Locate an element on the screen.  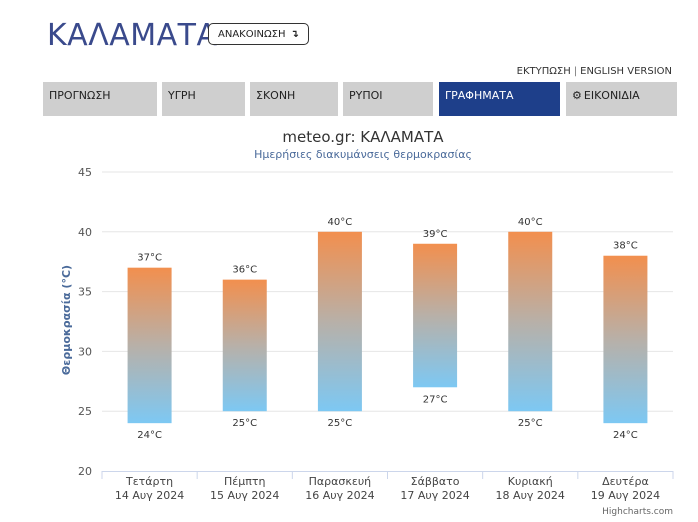
city-title: ΚΑΛΑΜΑΤΑ is located at coordinates (132, 35).